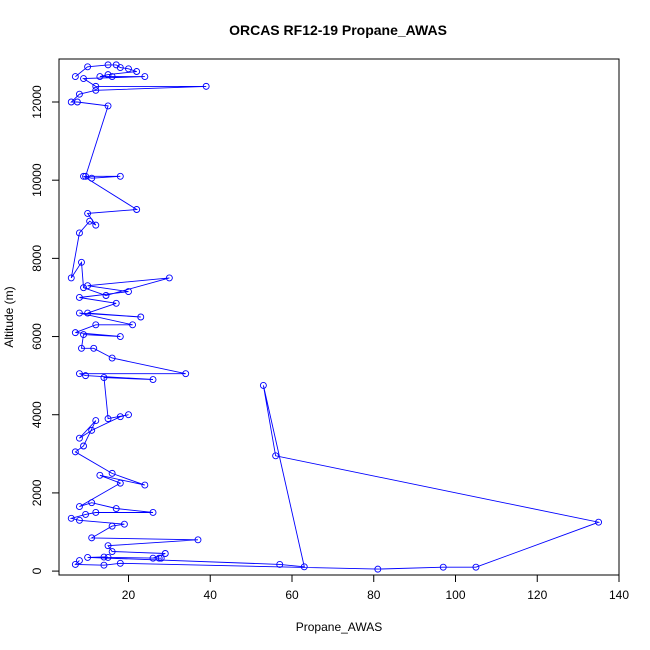 This screenshot has height=650, width=650. Describe the element at coordinates (129, 595) in the screenshot. I see `x-tick-label: 20` at that location.